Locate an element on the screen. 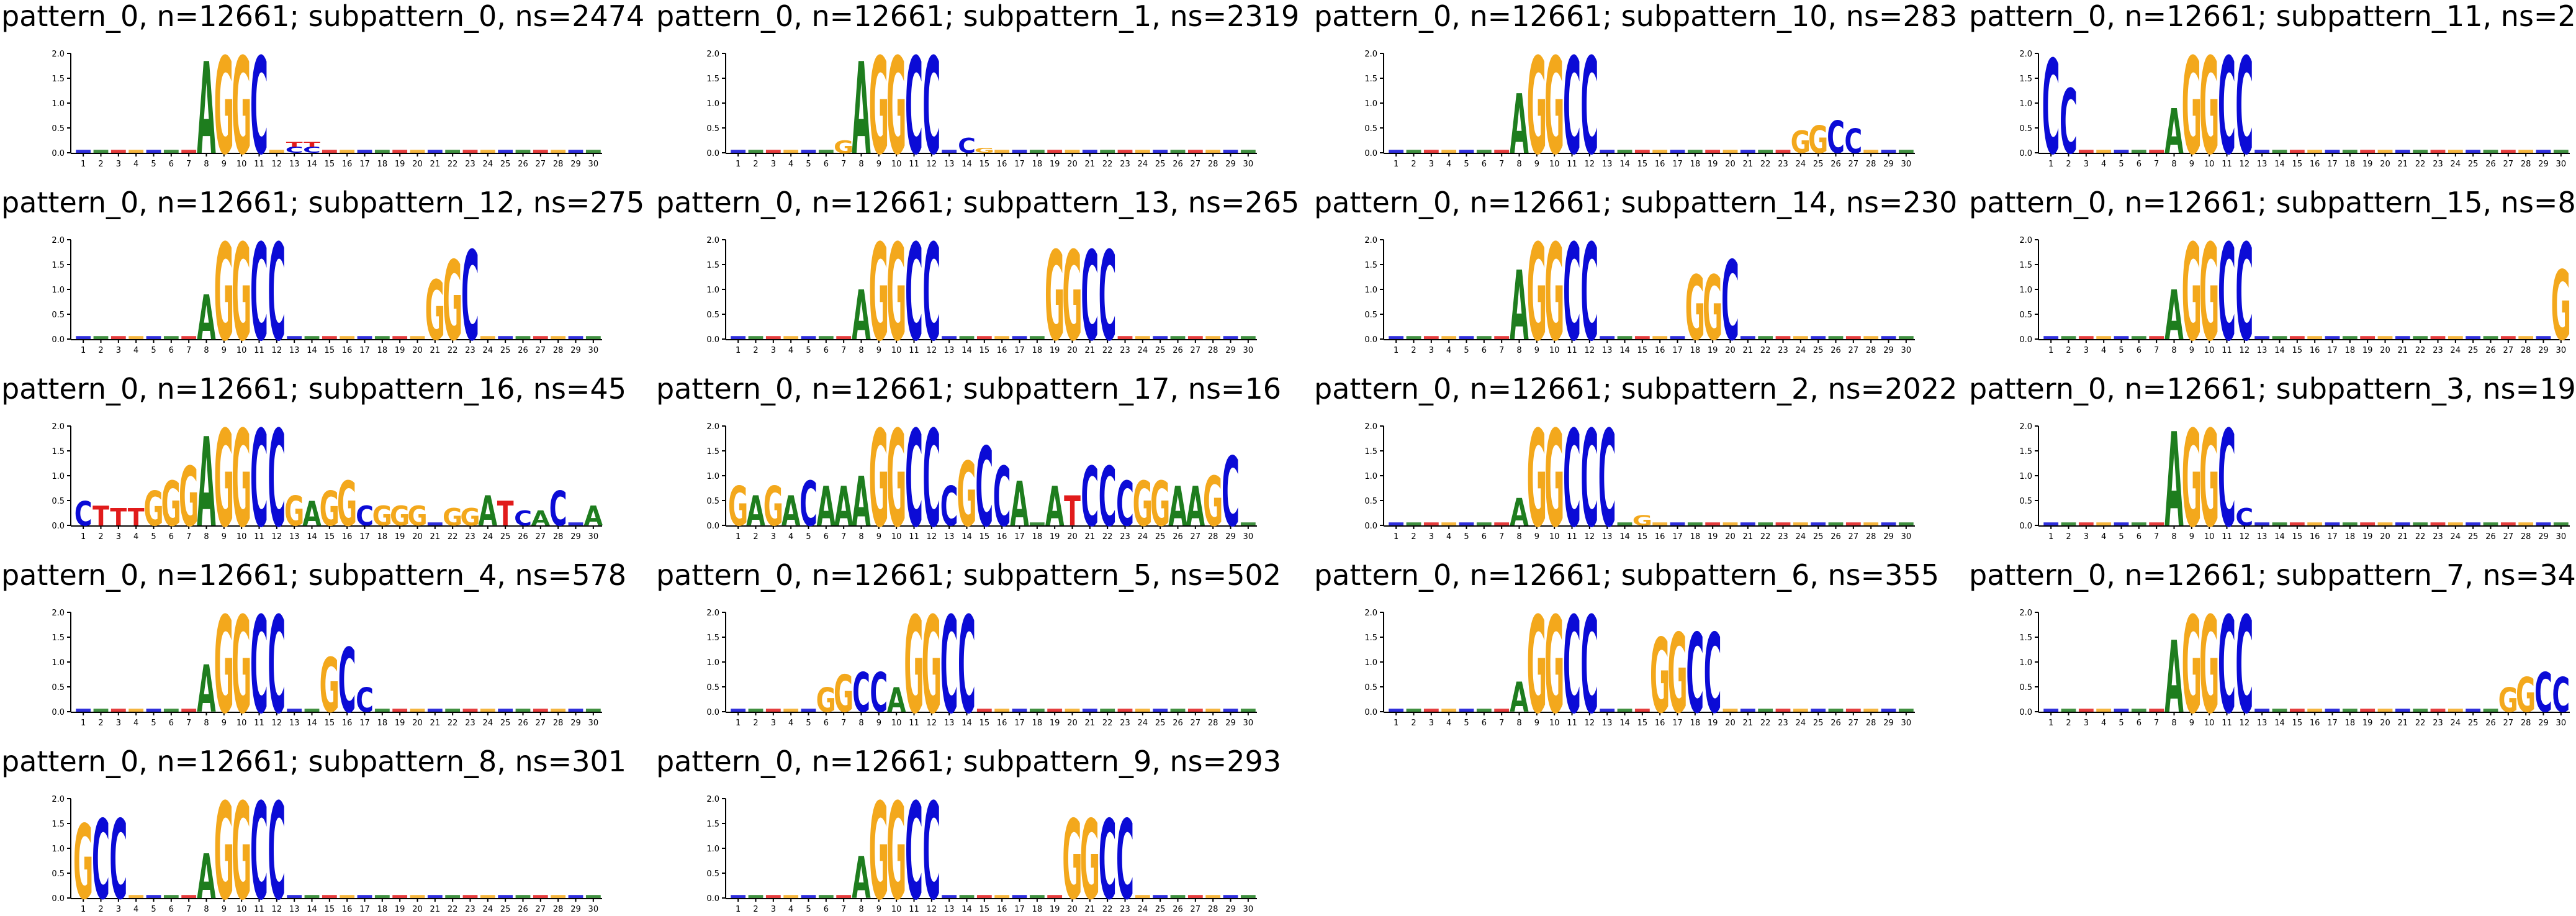 The image size is (2576, 916). x-tick-label: 3 is located at coordinates (773, 350).